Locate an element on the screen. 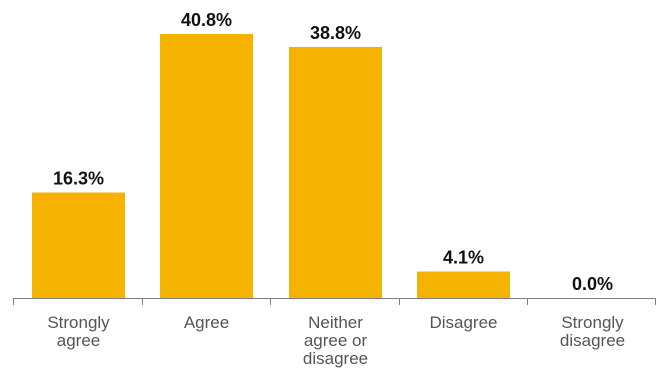  category-label-2: Agree is located at coordinates (206, 322).